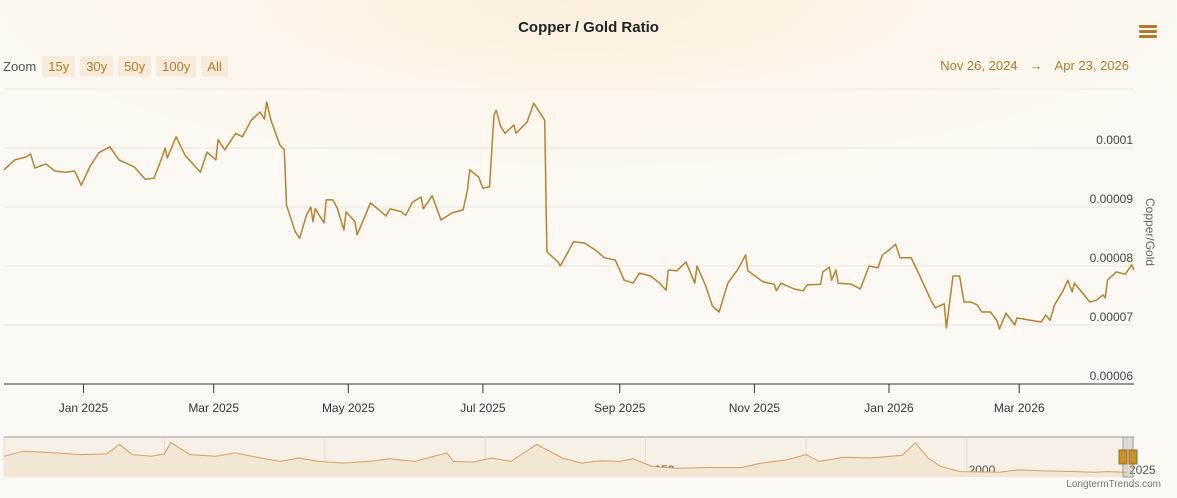 The height and width of the screenshot is (498, 1177). I want to click on chart-title: Copper / Gold Ratio, so click(588, 27).